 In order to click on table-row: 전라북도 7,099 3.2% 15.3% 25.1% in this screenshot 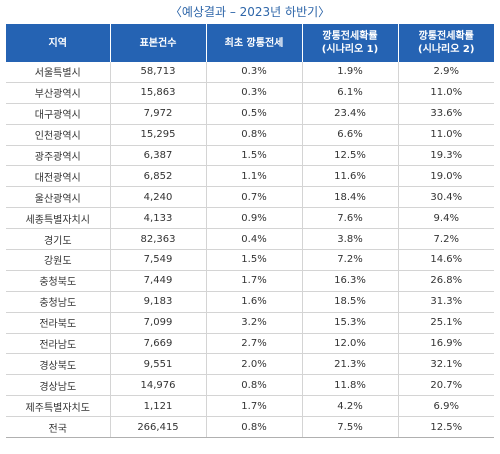, I will do `click(250, 323)`.